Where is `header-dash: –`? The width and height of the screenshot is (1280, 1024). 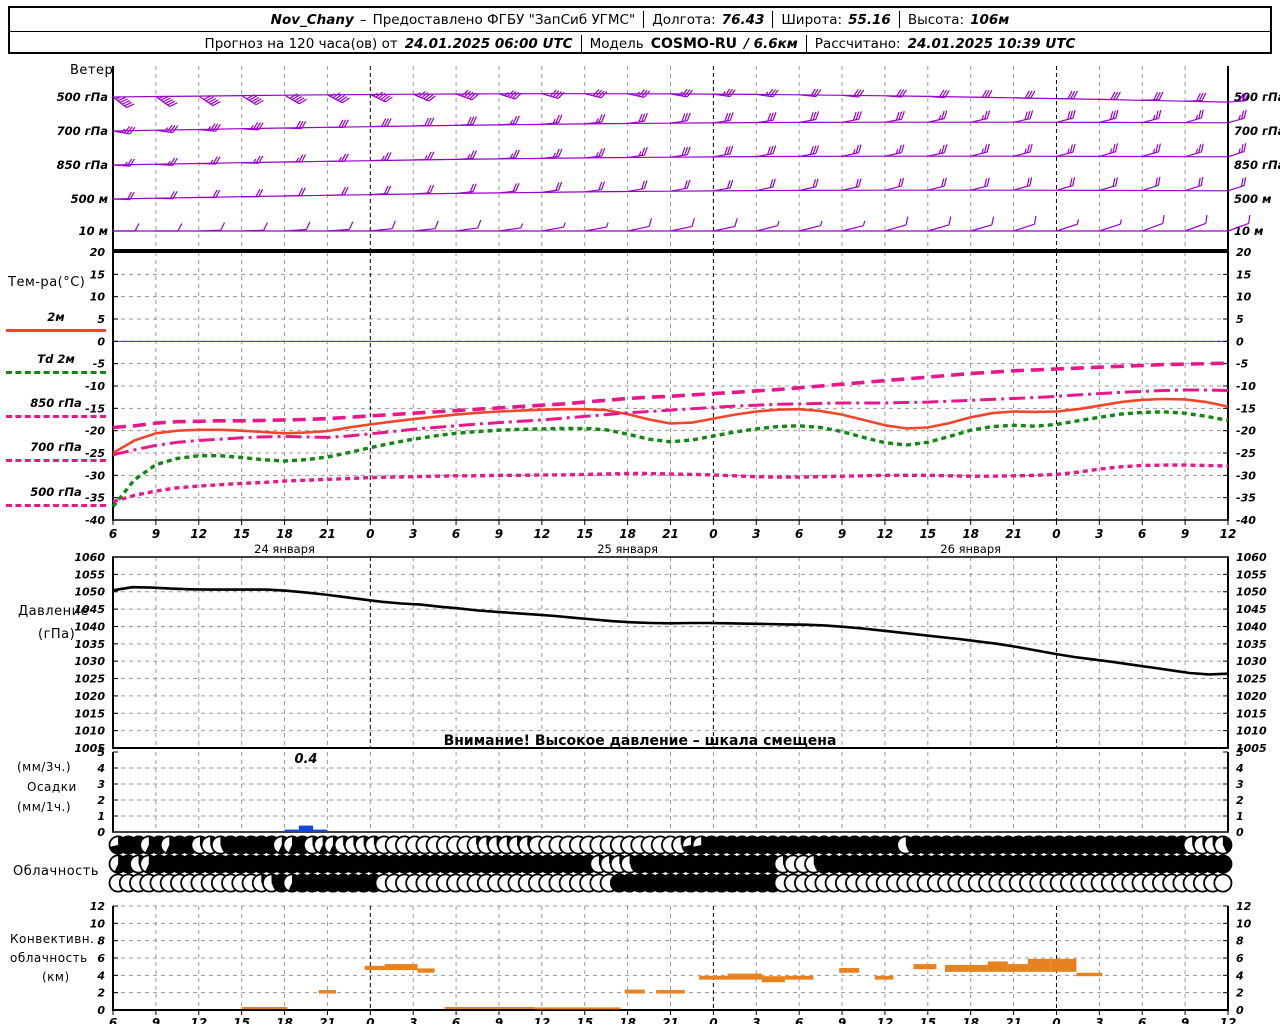
header-dash: – is located at coordinates (363, 19).